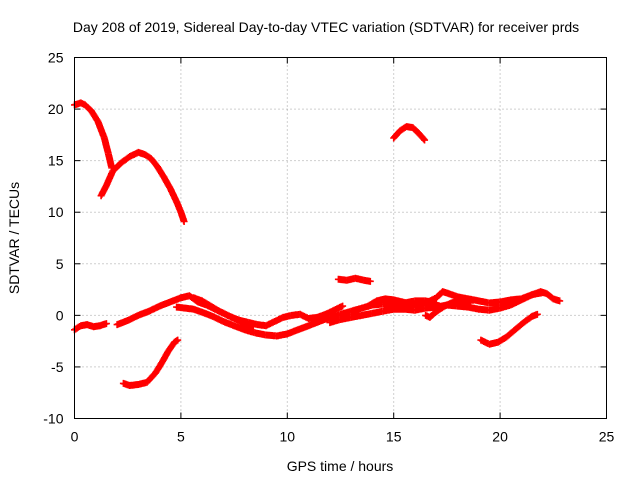 The image size is (640, 480). I want to click on y-tick-label: 5, so click(60, 264).